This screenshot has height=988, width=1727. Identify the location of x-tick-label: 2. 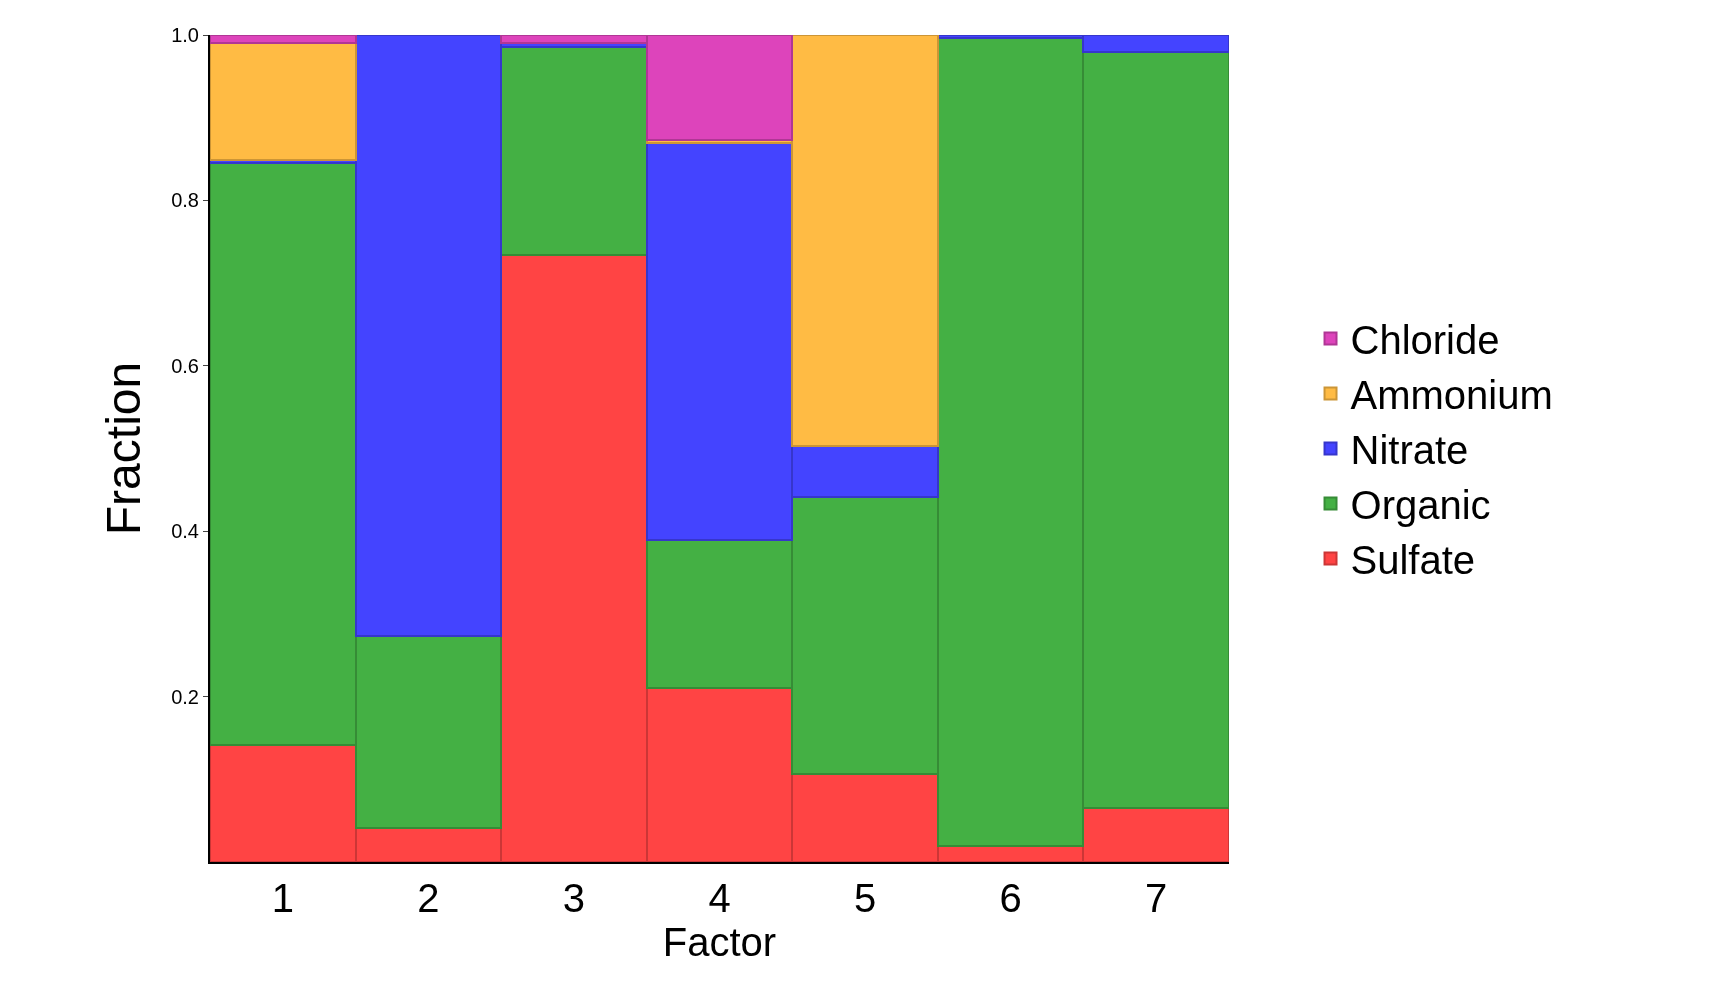
(428, 898).